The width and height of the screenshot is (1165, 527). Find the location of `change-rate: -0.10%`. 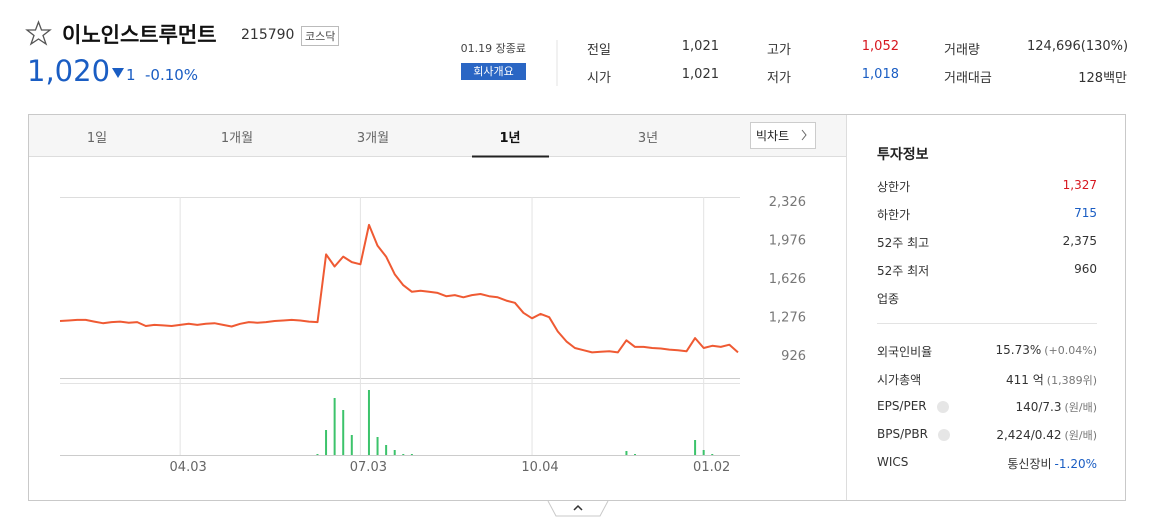

change-rate: -0.10% is located at coordinates (172, 75).